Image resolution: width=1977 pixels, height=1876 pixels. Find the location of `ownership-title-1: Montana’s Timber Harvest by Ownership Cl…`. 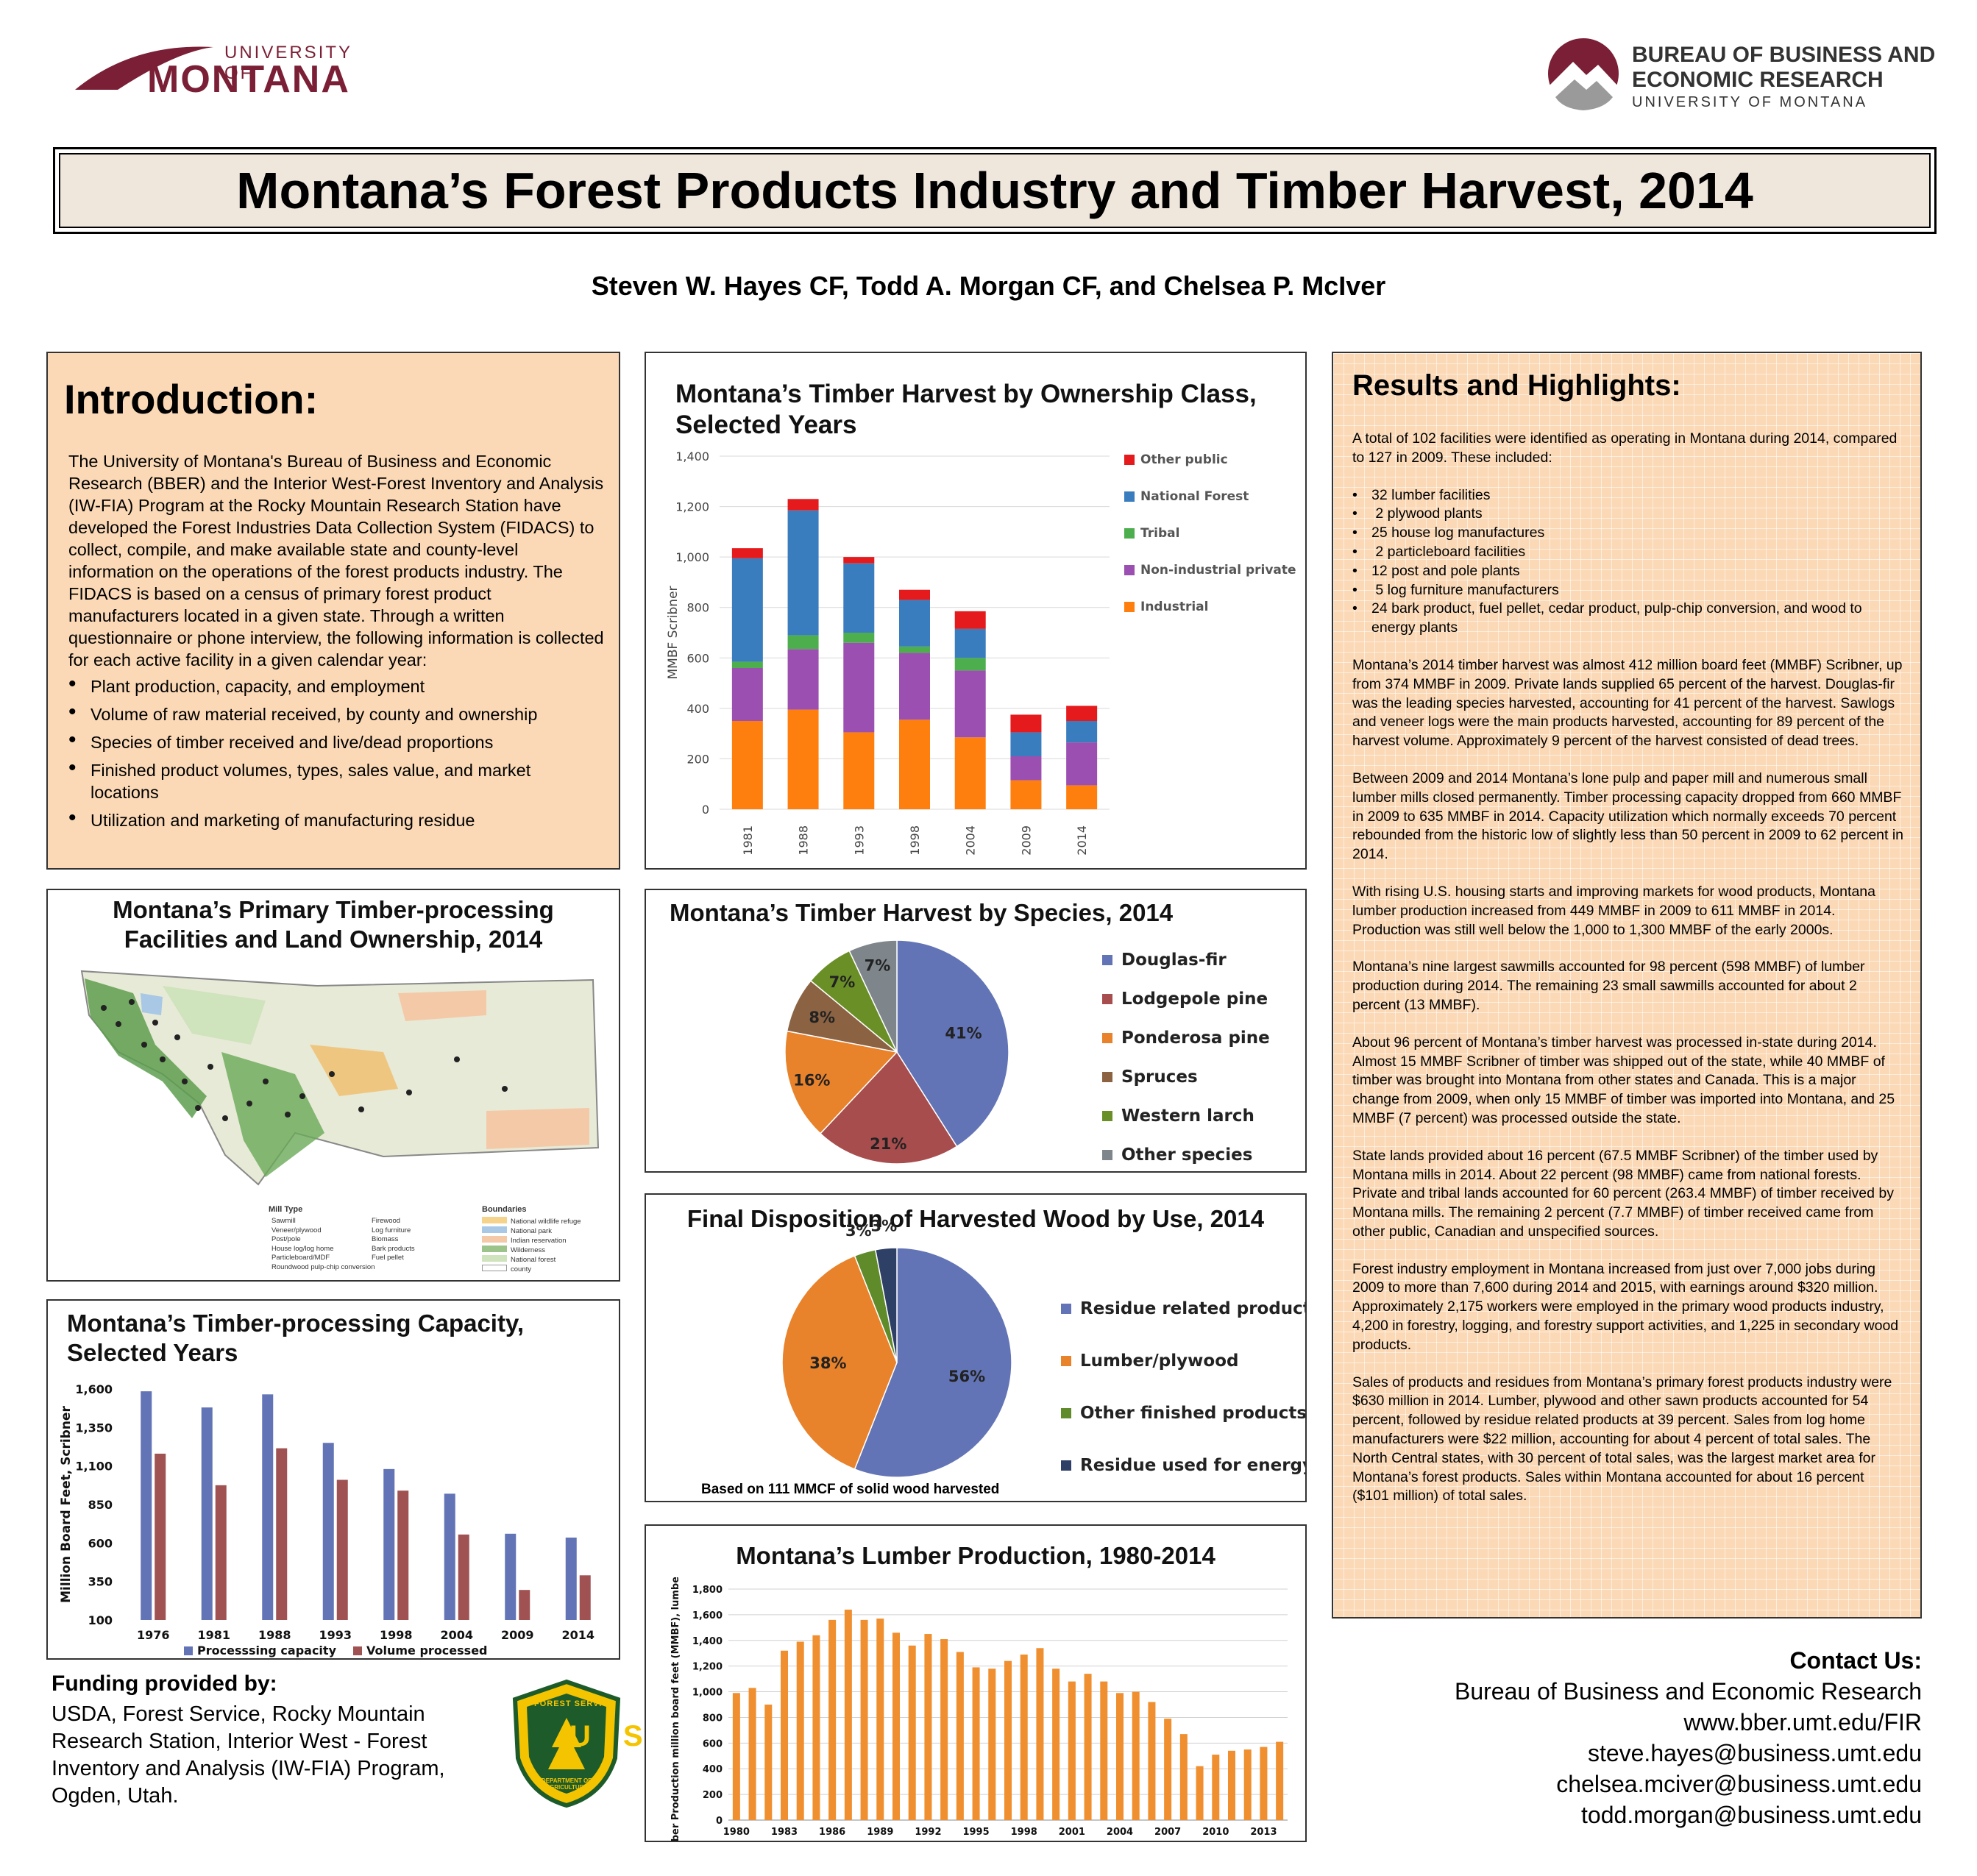

ownership-title-1: Montana’s Timber Harvest by Ownership Cl… is located at coordinates (966, 394).